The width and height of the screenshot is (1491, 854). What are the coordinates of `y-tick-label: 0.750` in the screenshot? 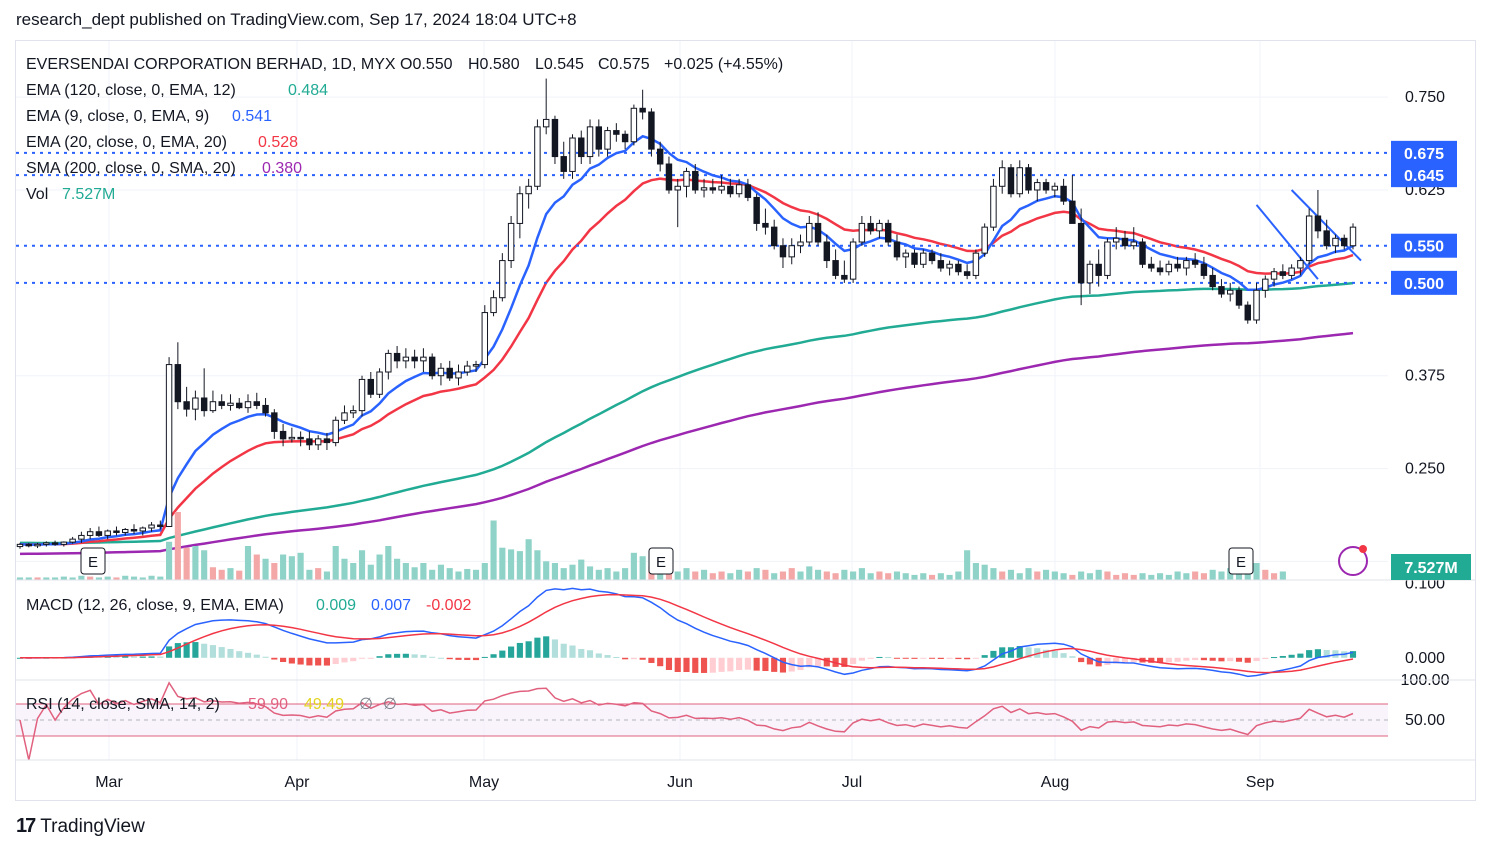 It's located at (1425, 97).